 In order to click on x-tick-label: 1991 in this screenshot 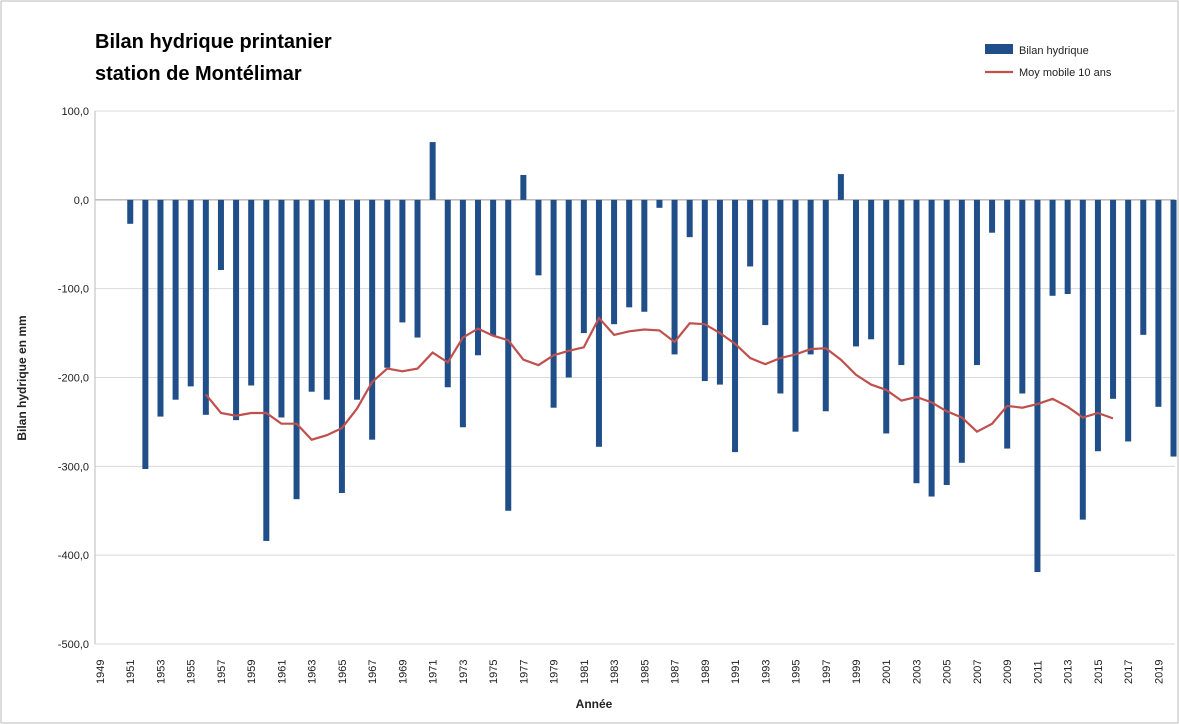, I will do `click(736, 672)`.